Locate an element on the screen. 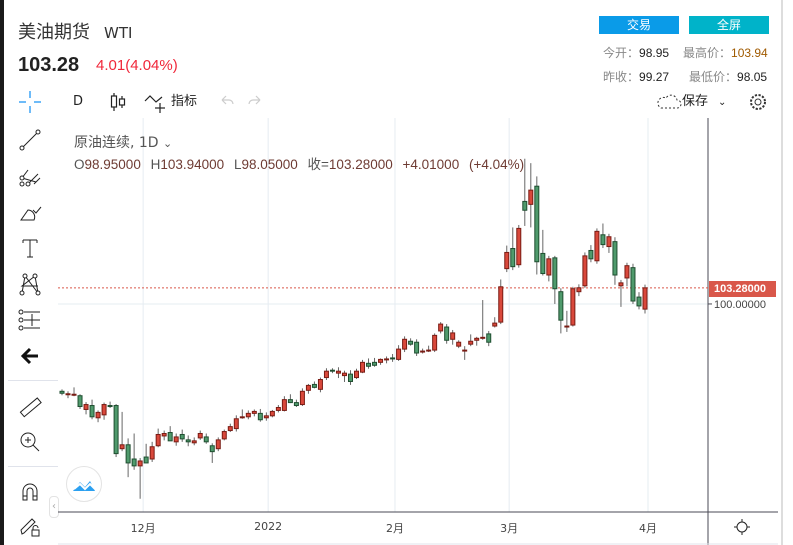 Image resolution: width=793 pixels, height=545 pixels. pattern-icon is located at coordinates (30, 284).